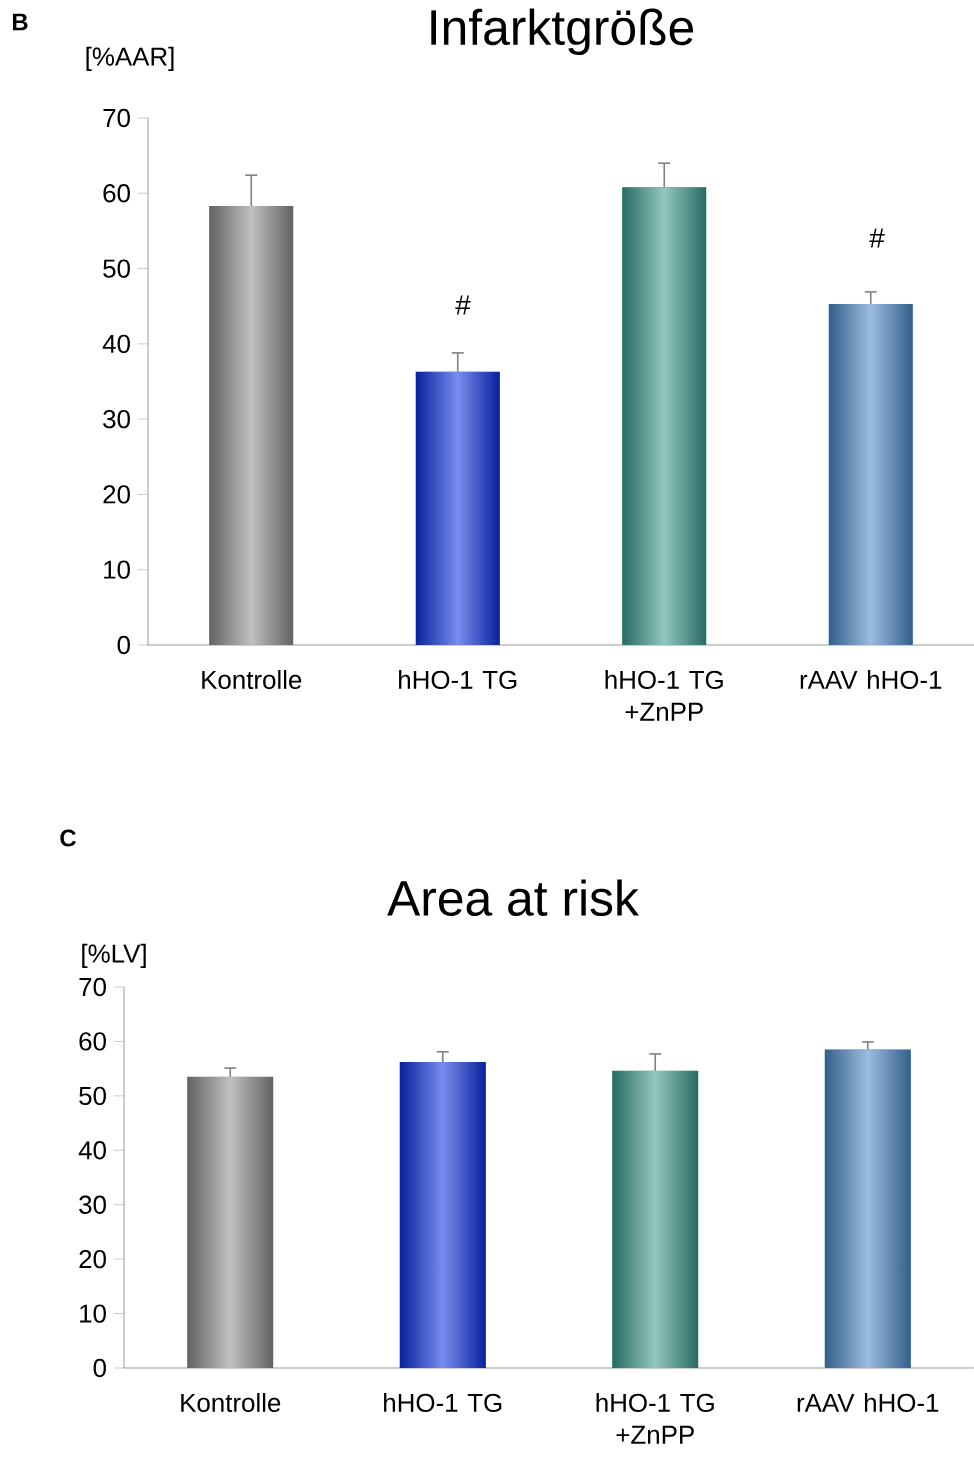 This screenshot has height=1458, width=974. I want to click on y-axis-title: [%AAR], so click(130, 58).